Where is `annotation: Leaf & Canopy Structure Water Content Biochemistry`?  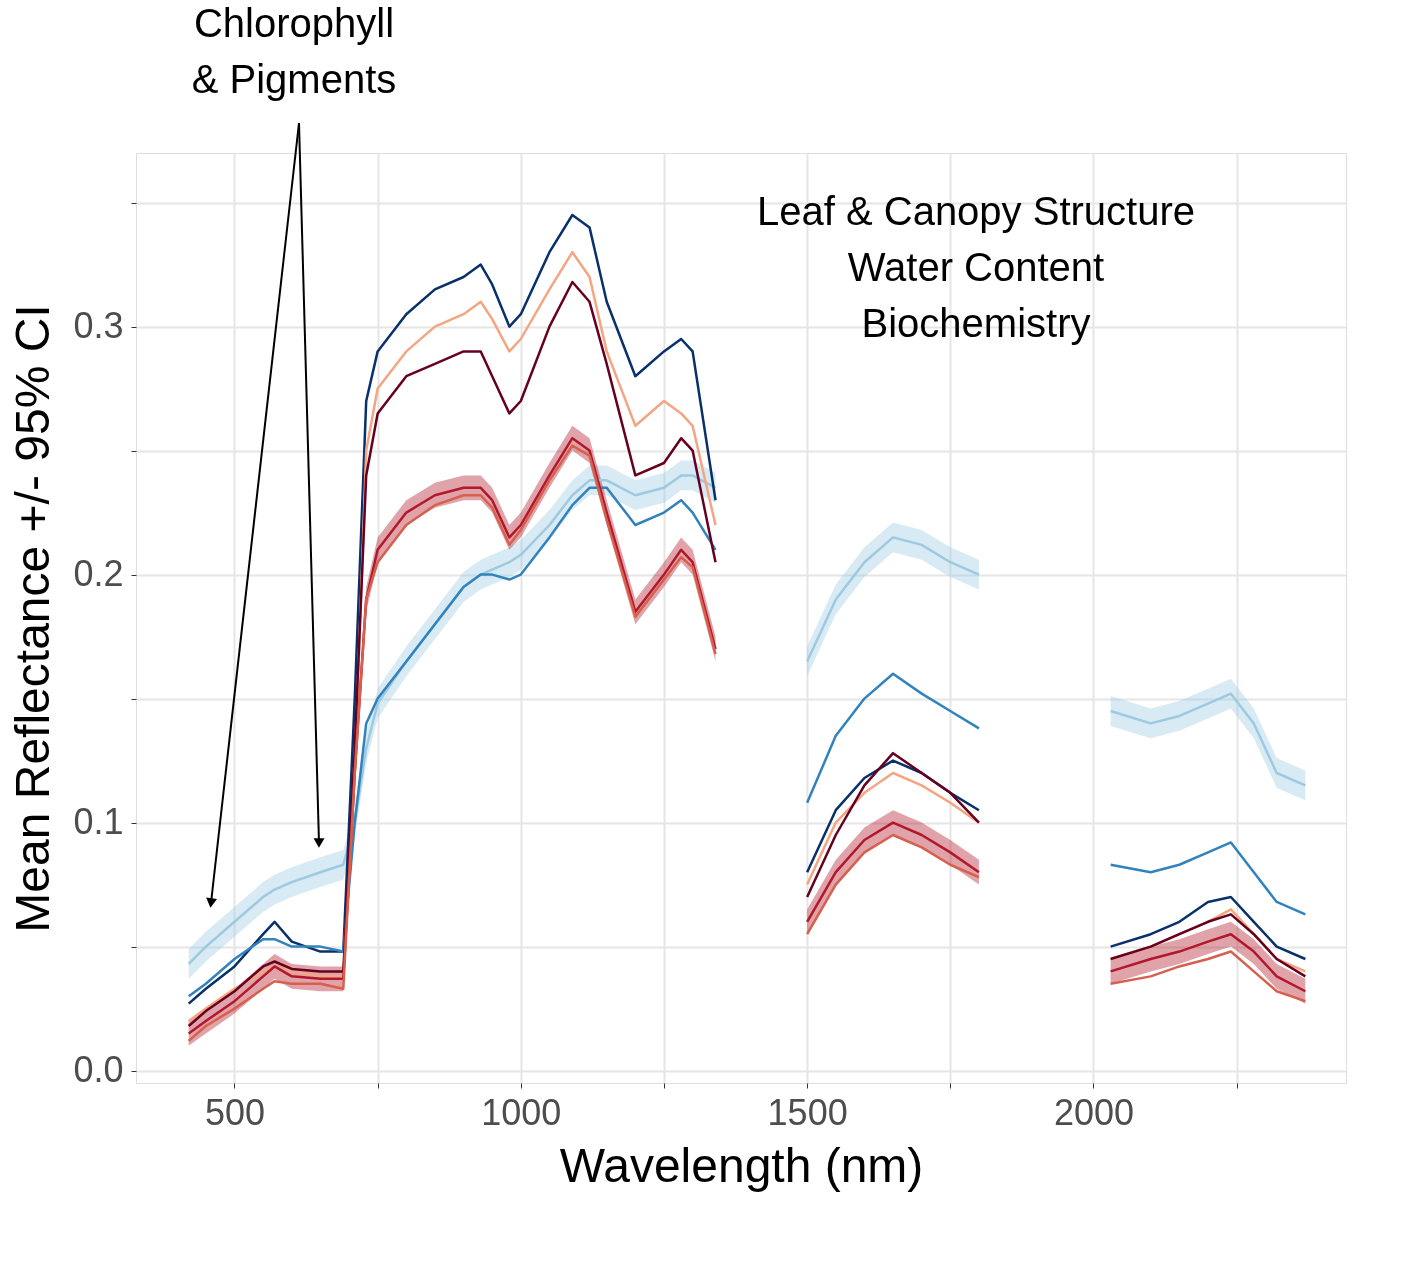 annotation: Leaf & Canopy Structure Water Content Biochemistry is located at coordinates (976, 267).